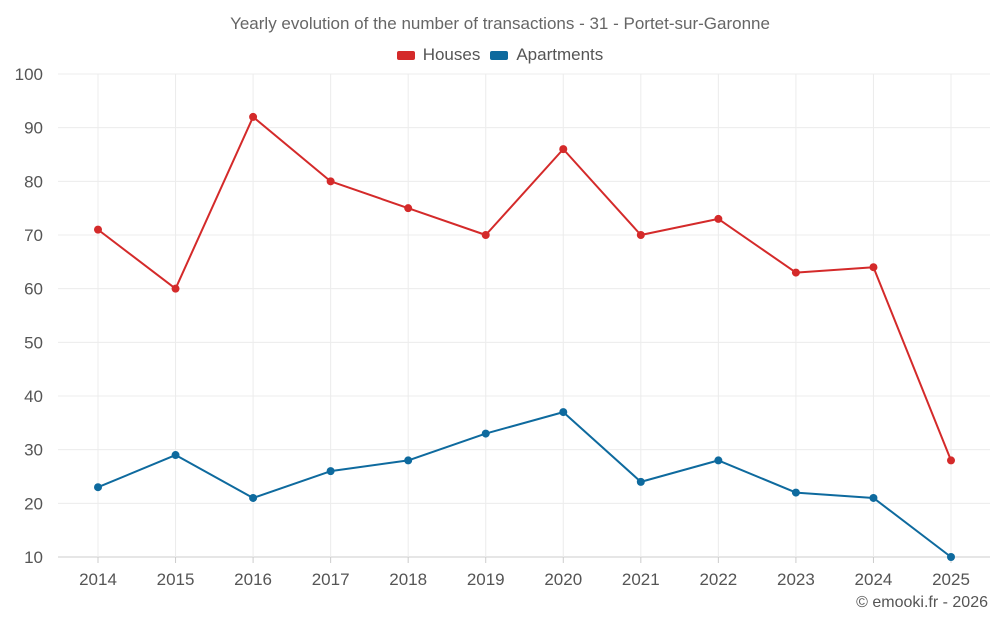  Describe the element at coordinates (641, 579) in the screenshot. I see `x-tick-label: 2021` at that location.